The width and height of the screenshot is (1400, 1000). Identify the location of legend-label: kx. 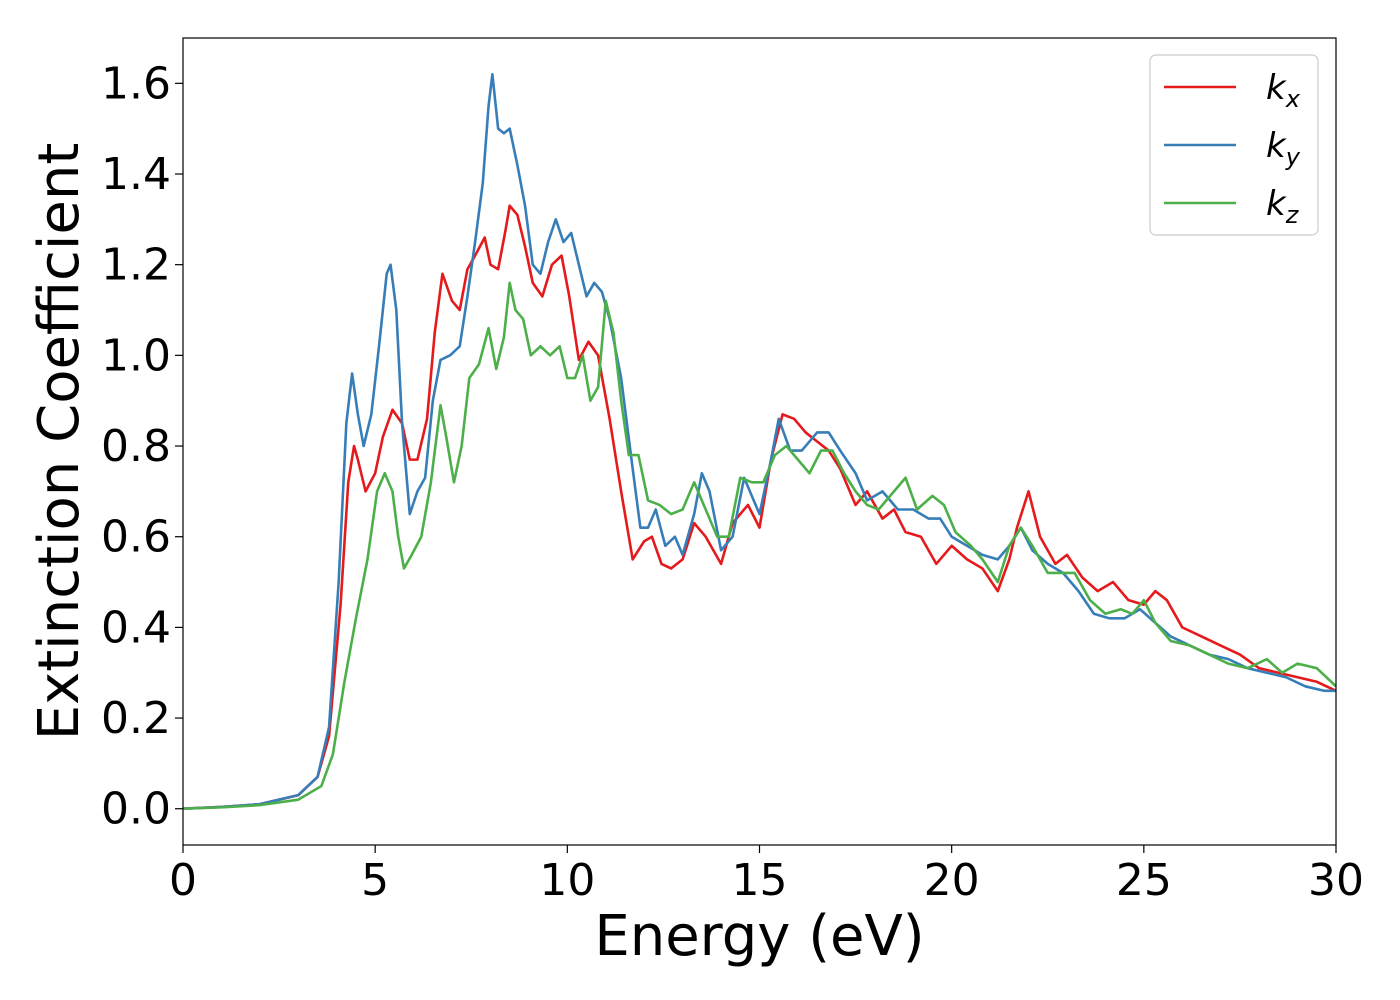
(1283, 90).